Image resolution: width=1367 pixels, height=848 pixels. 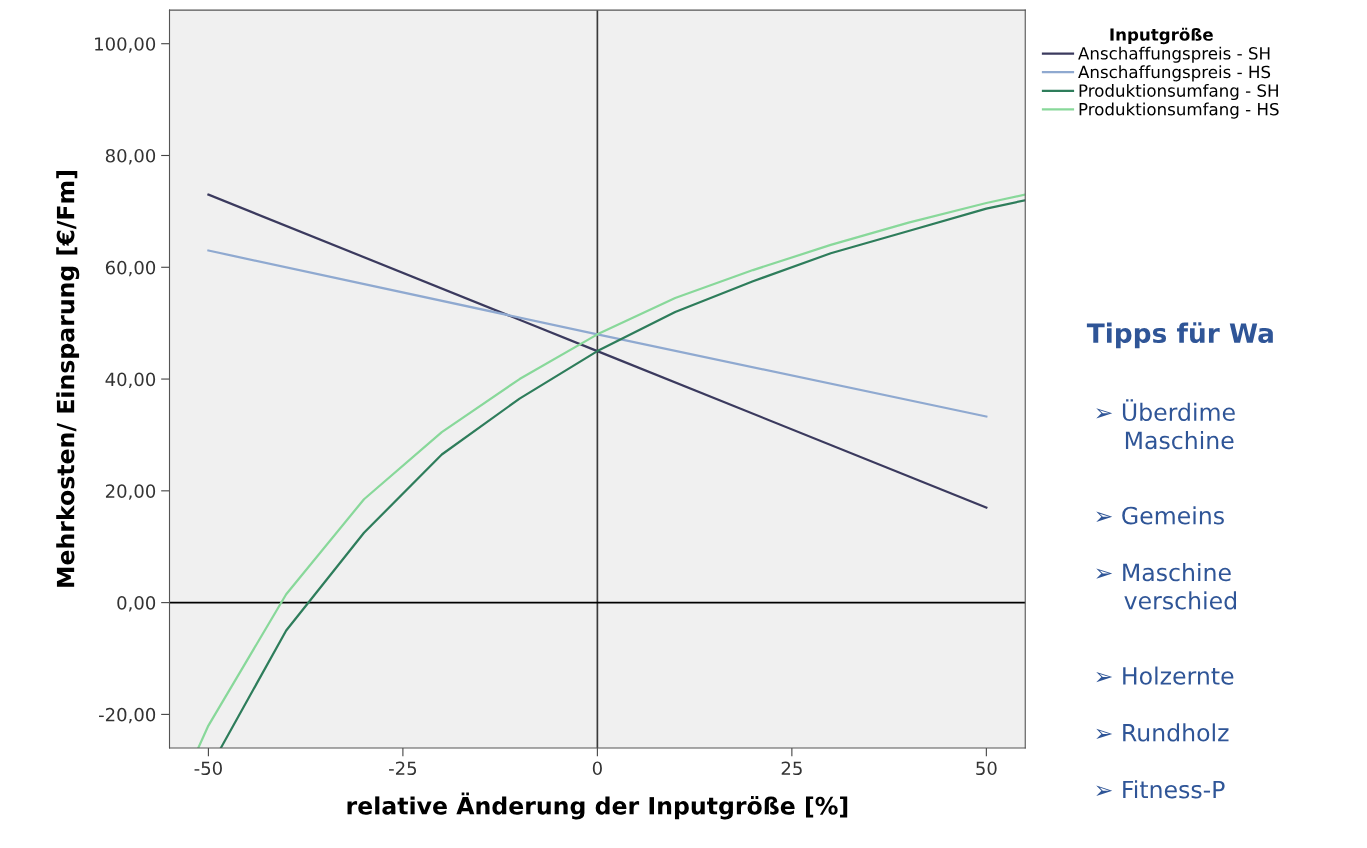 I want to click on x-tick-label: 25, so click(x=791, y=768).